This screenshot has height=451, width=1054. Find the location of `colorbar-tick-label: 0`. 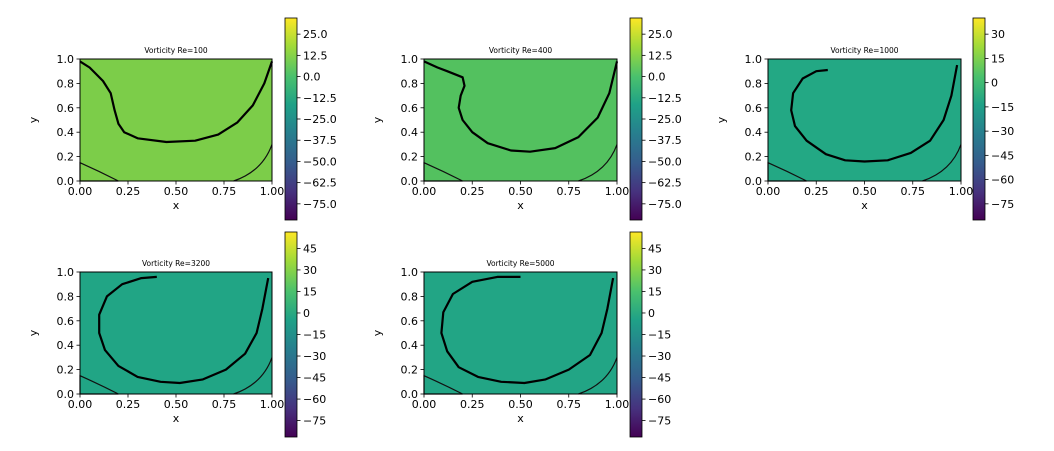

colorbar-tick-label: 0 is located at coordinates (651, 313).